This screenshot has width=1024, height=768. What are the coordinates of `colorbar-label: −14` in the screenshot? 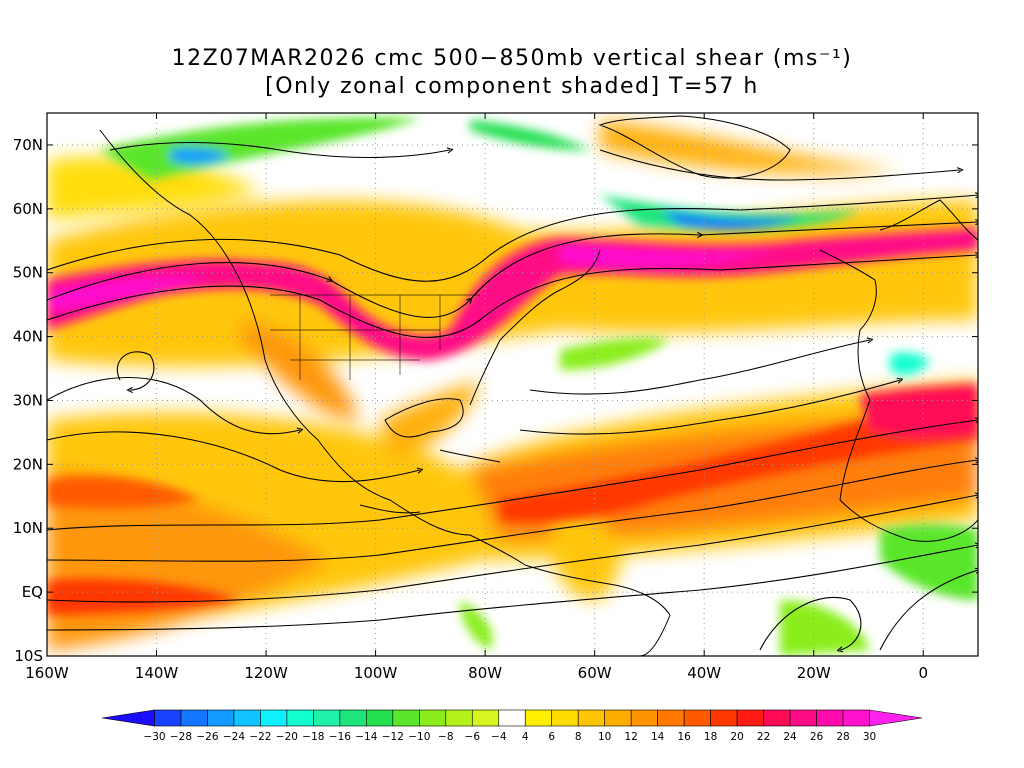 It's located at (366, 737).